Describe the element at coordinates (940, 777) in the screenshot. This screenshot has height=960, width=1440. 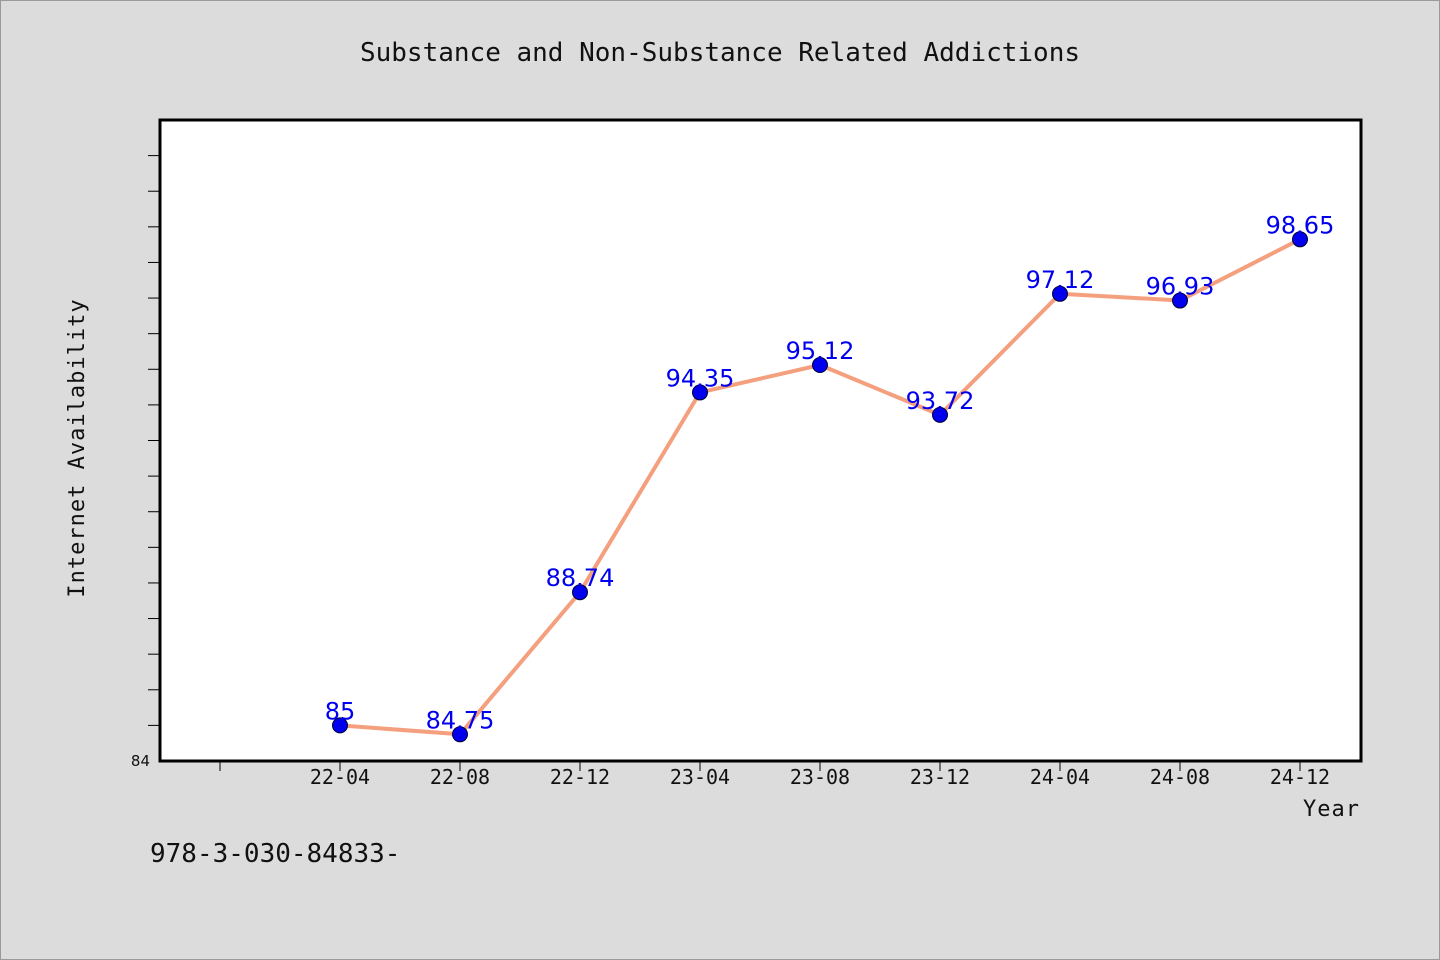
I see `x-tick-label: 23-12` at that location.